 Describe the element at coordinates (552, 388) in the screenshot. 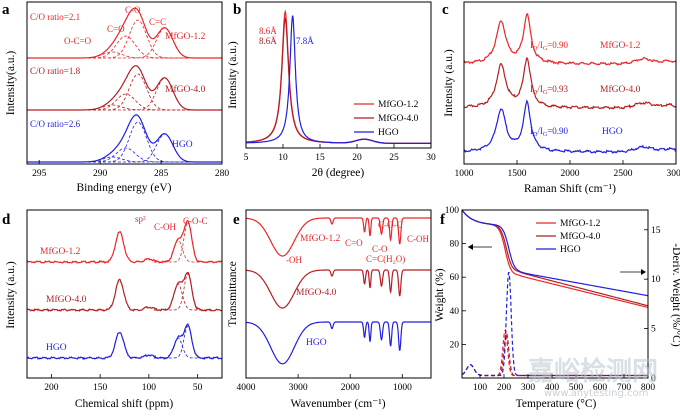

I see `panel-f-x-tick-label: 400` at that location.